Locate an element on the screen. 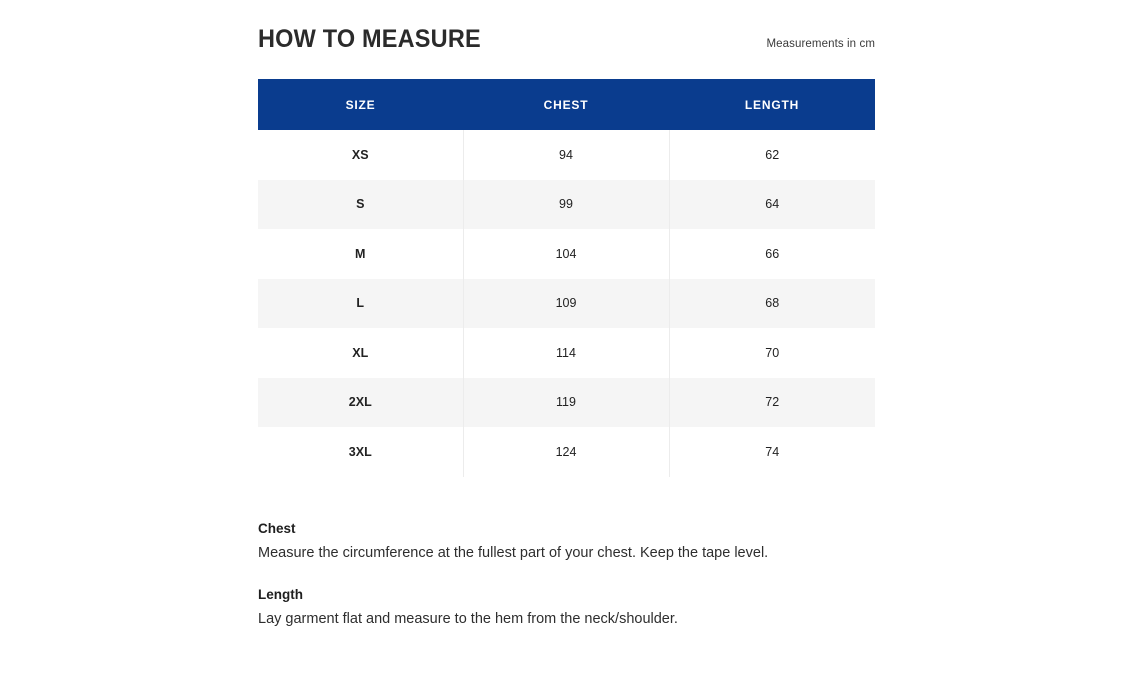  cell-chest: 99 is located at coordinates (565, 204).